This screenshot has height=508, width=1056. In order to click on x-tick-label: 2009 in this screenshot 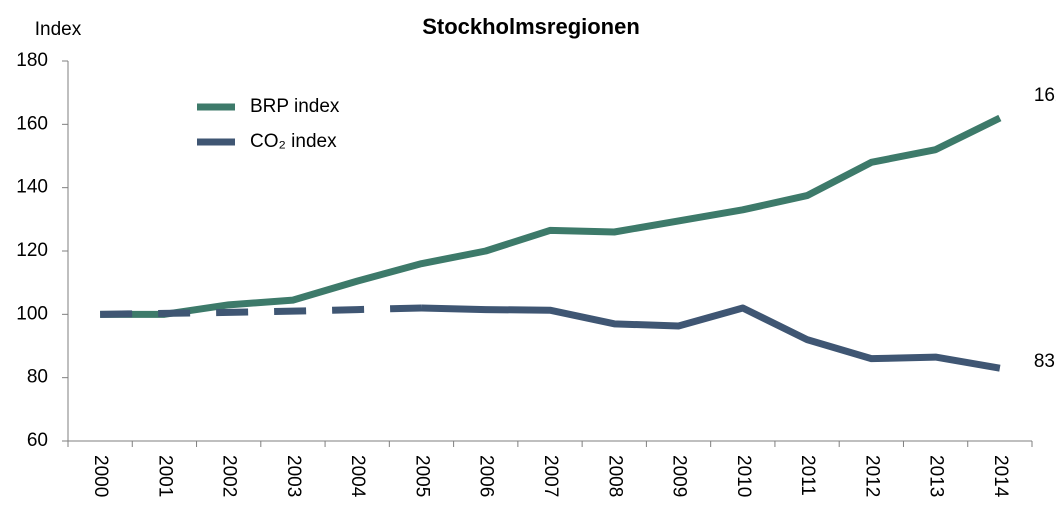, I will do `click(679, 476)`.